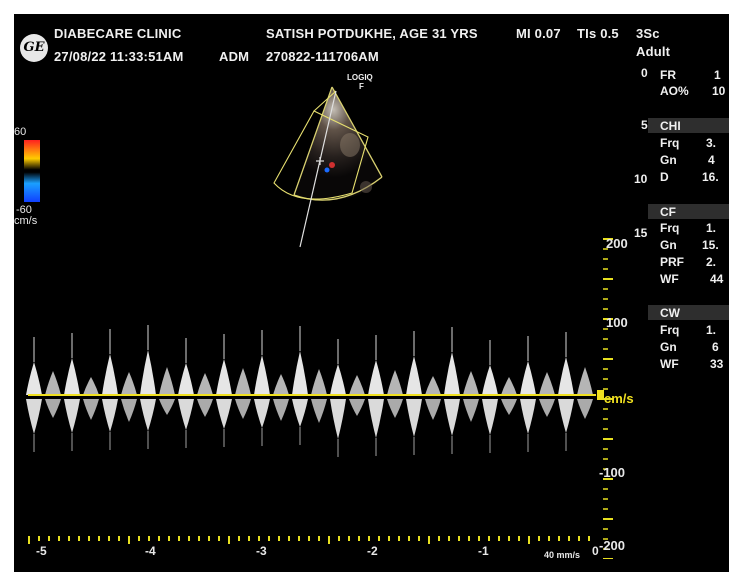 The height and width of the screenshot is (572, 729). I want to click on cf-frq-value: 1., so click(711, 228).